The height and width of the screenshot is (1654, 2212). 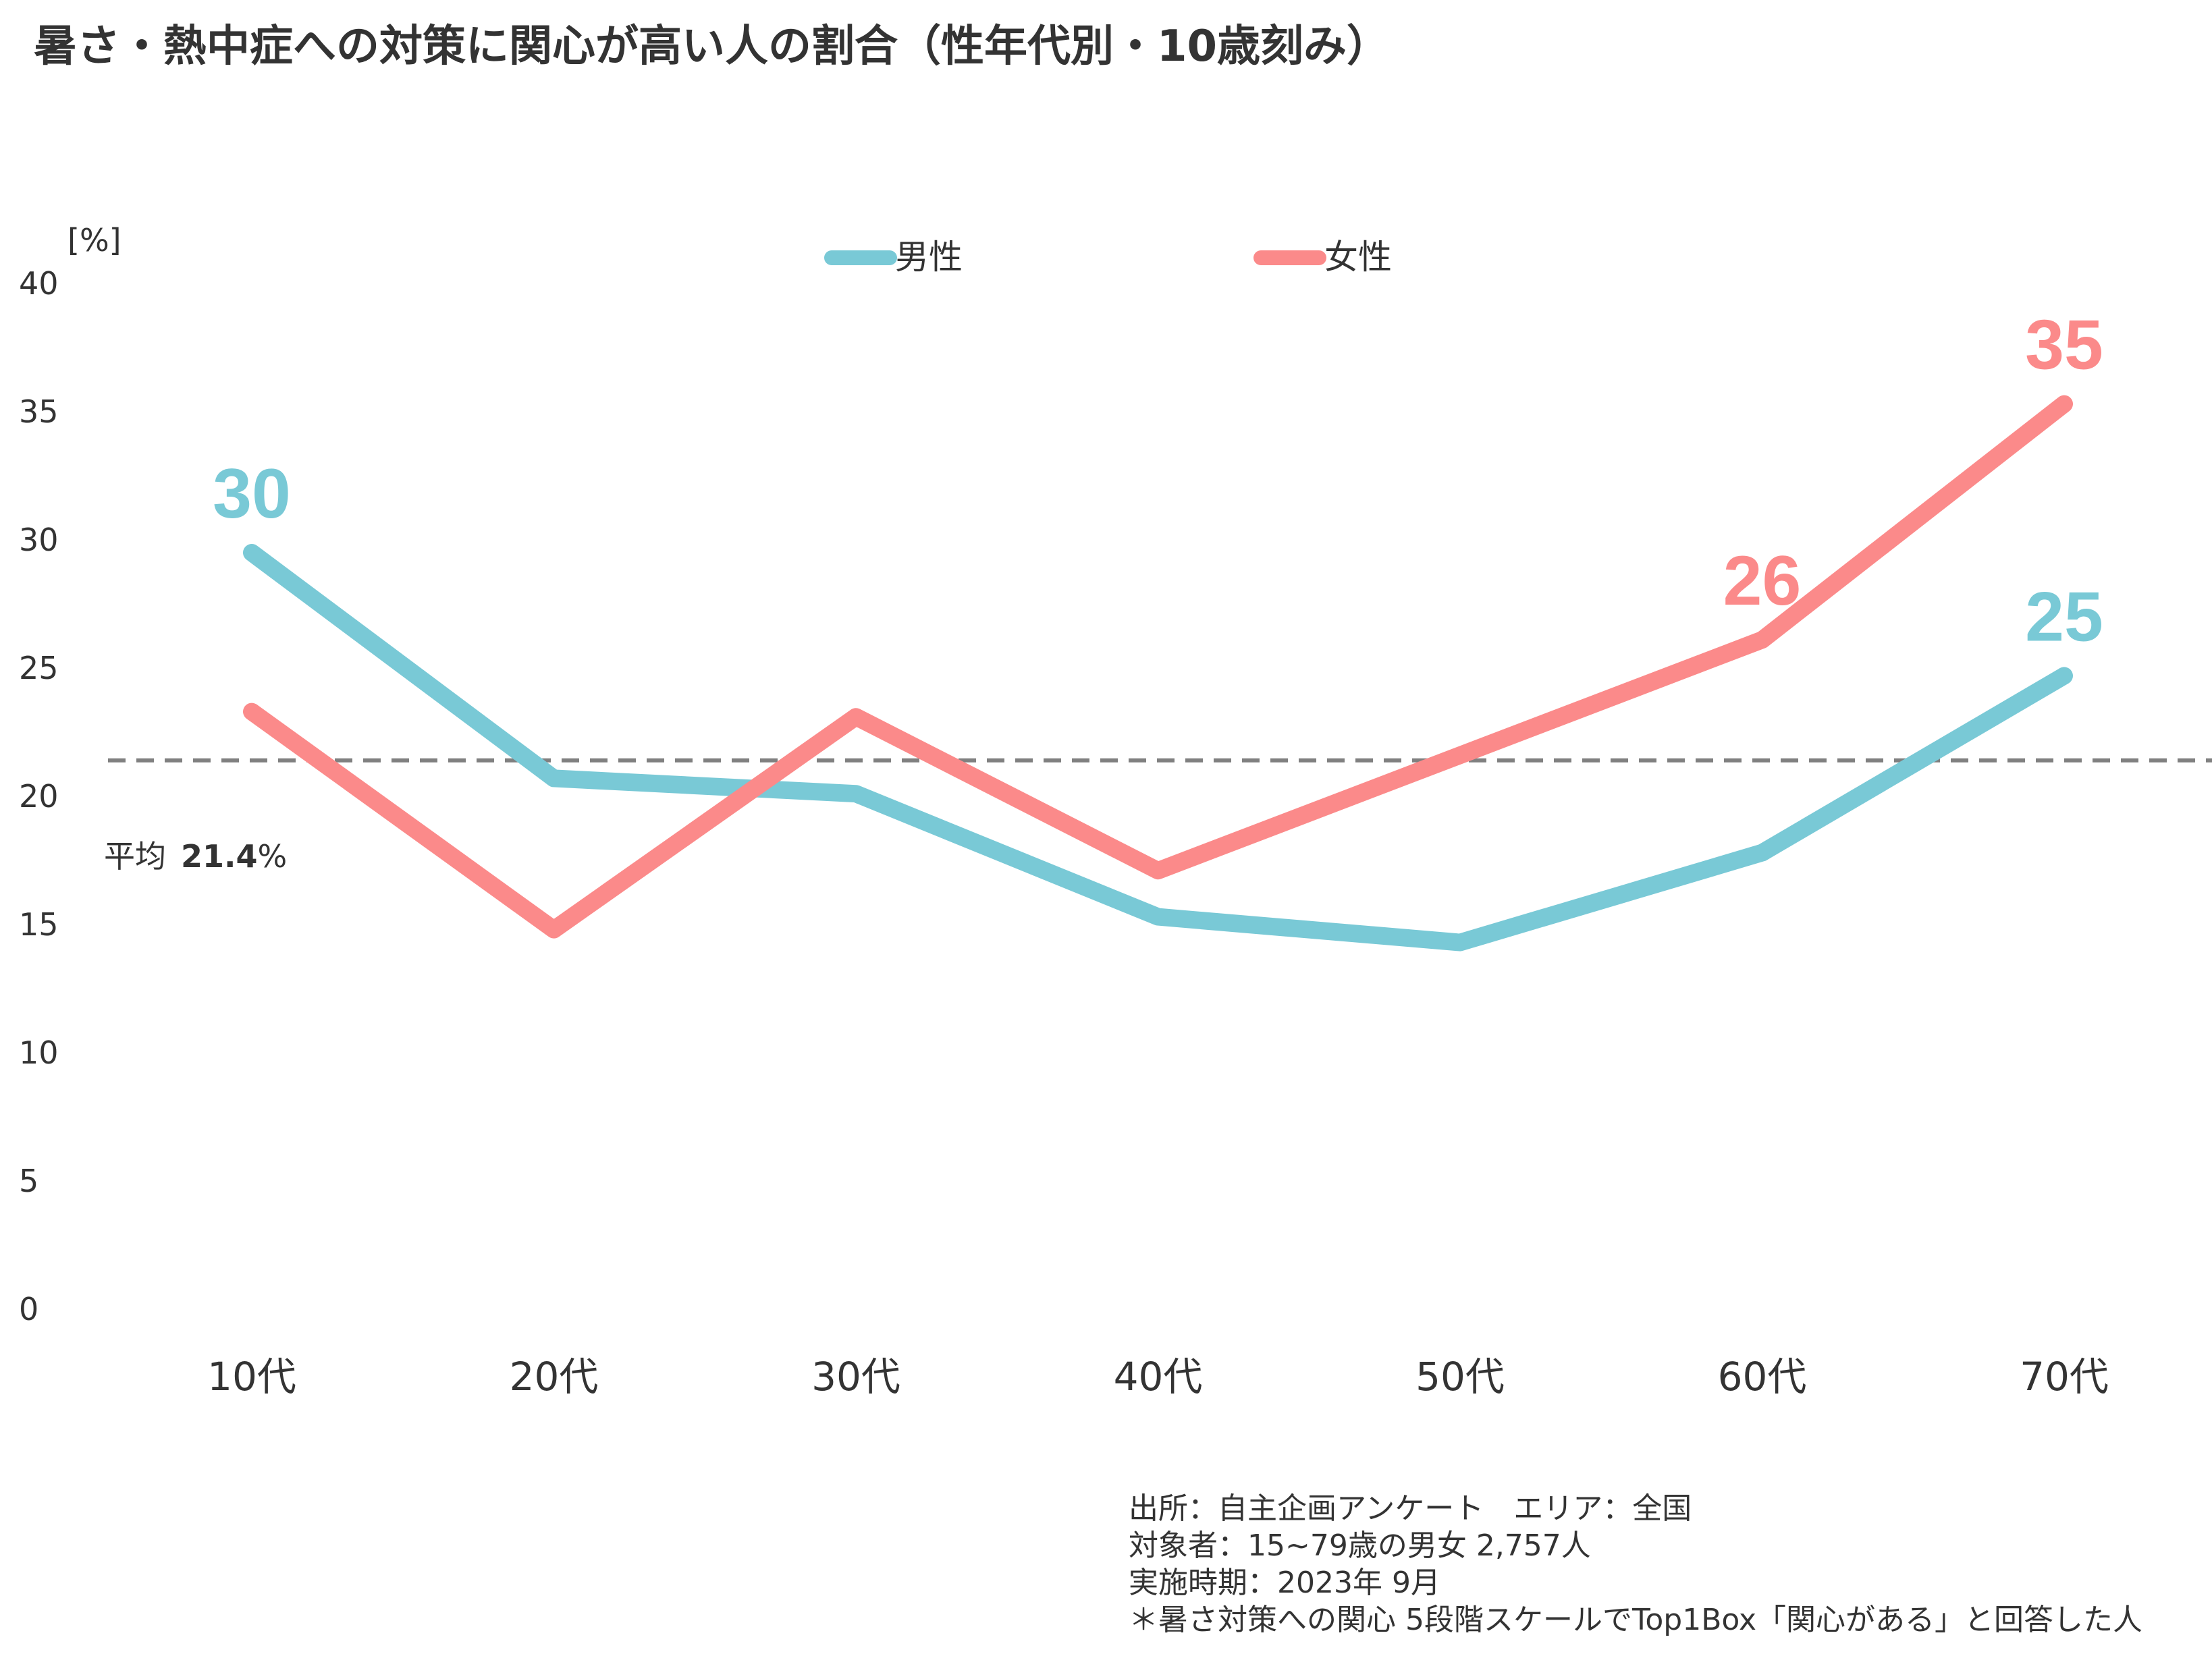 I want to click on data-label: 30, so click(x=252, y=494).